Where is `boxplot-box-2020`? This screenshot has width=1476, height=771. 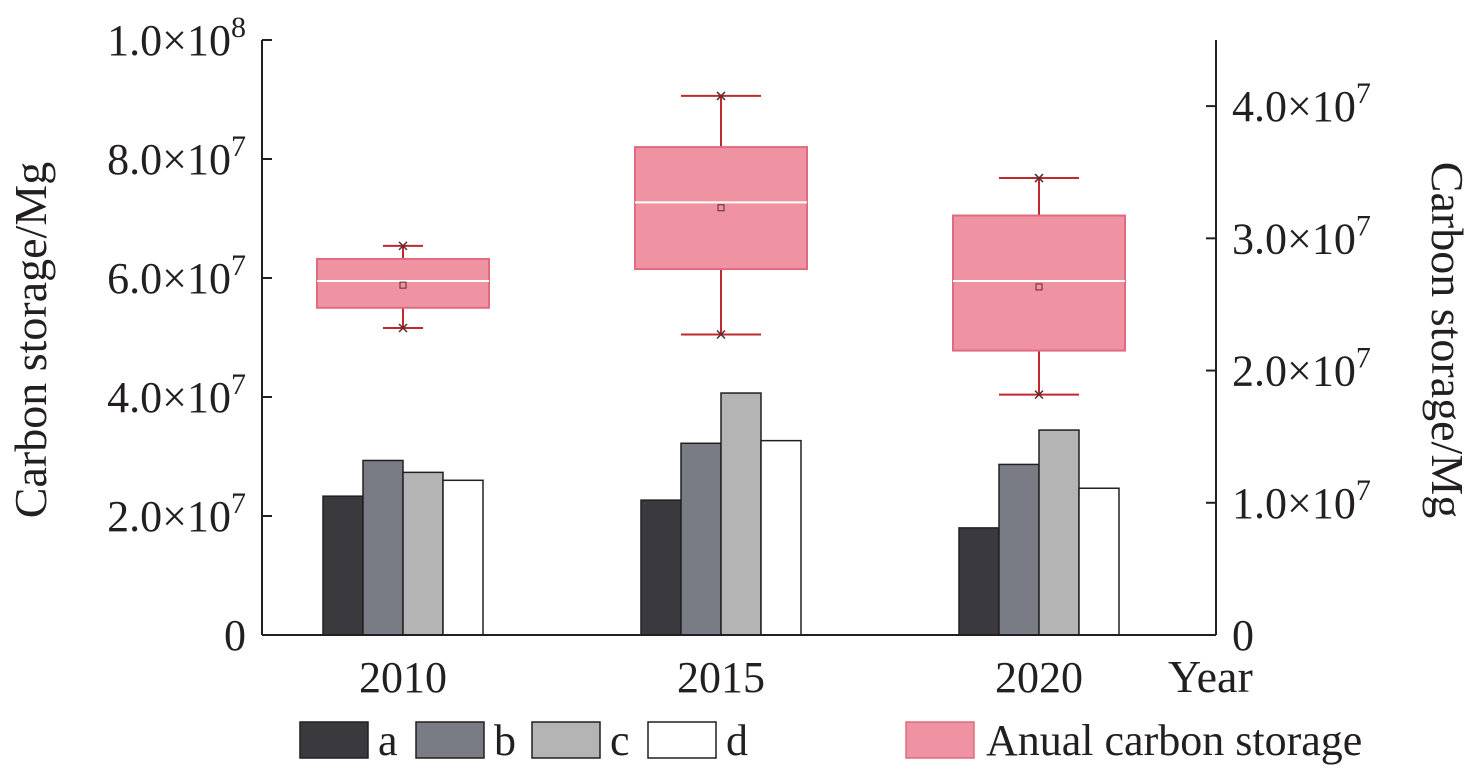
boxplot-box-2020 is located at coordinates (1039, 283).